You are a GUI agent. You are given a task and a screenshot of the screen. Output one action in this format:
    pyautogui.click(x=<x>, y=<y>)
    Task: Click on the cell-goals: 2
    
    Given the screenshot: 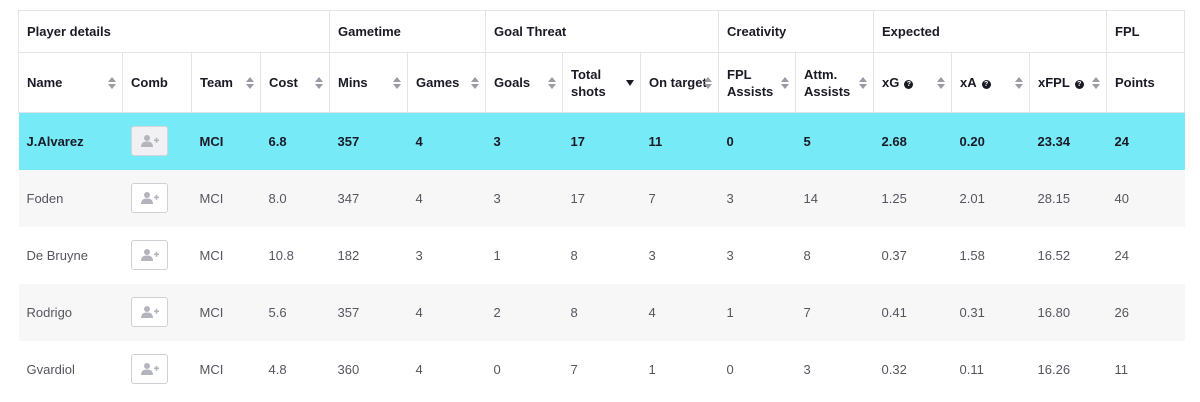 What is the action you would take?
    pyautogui.click(x=524, y=312)
    